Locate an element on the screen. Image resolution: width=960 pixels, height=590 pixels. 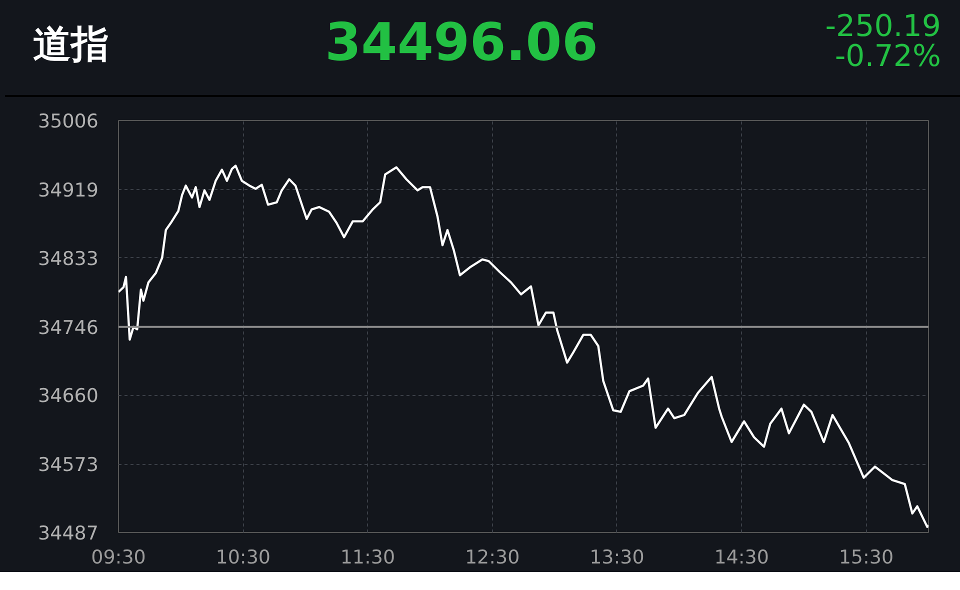
y-tick-label: 34833 is located at coordinates (68, 259).